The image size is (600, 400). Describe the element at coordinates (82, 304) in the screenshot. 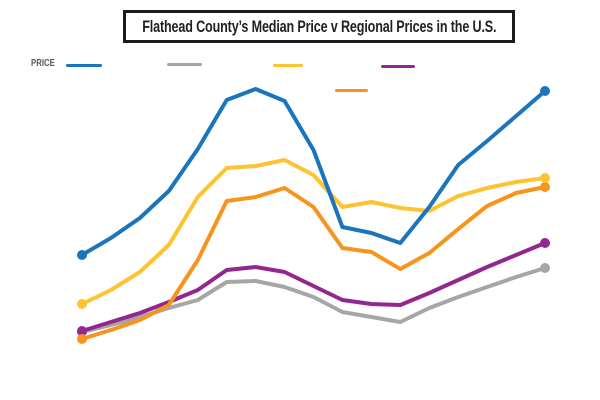

I see `series-endpoint-yellow-start` at that location.